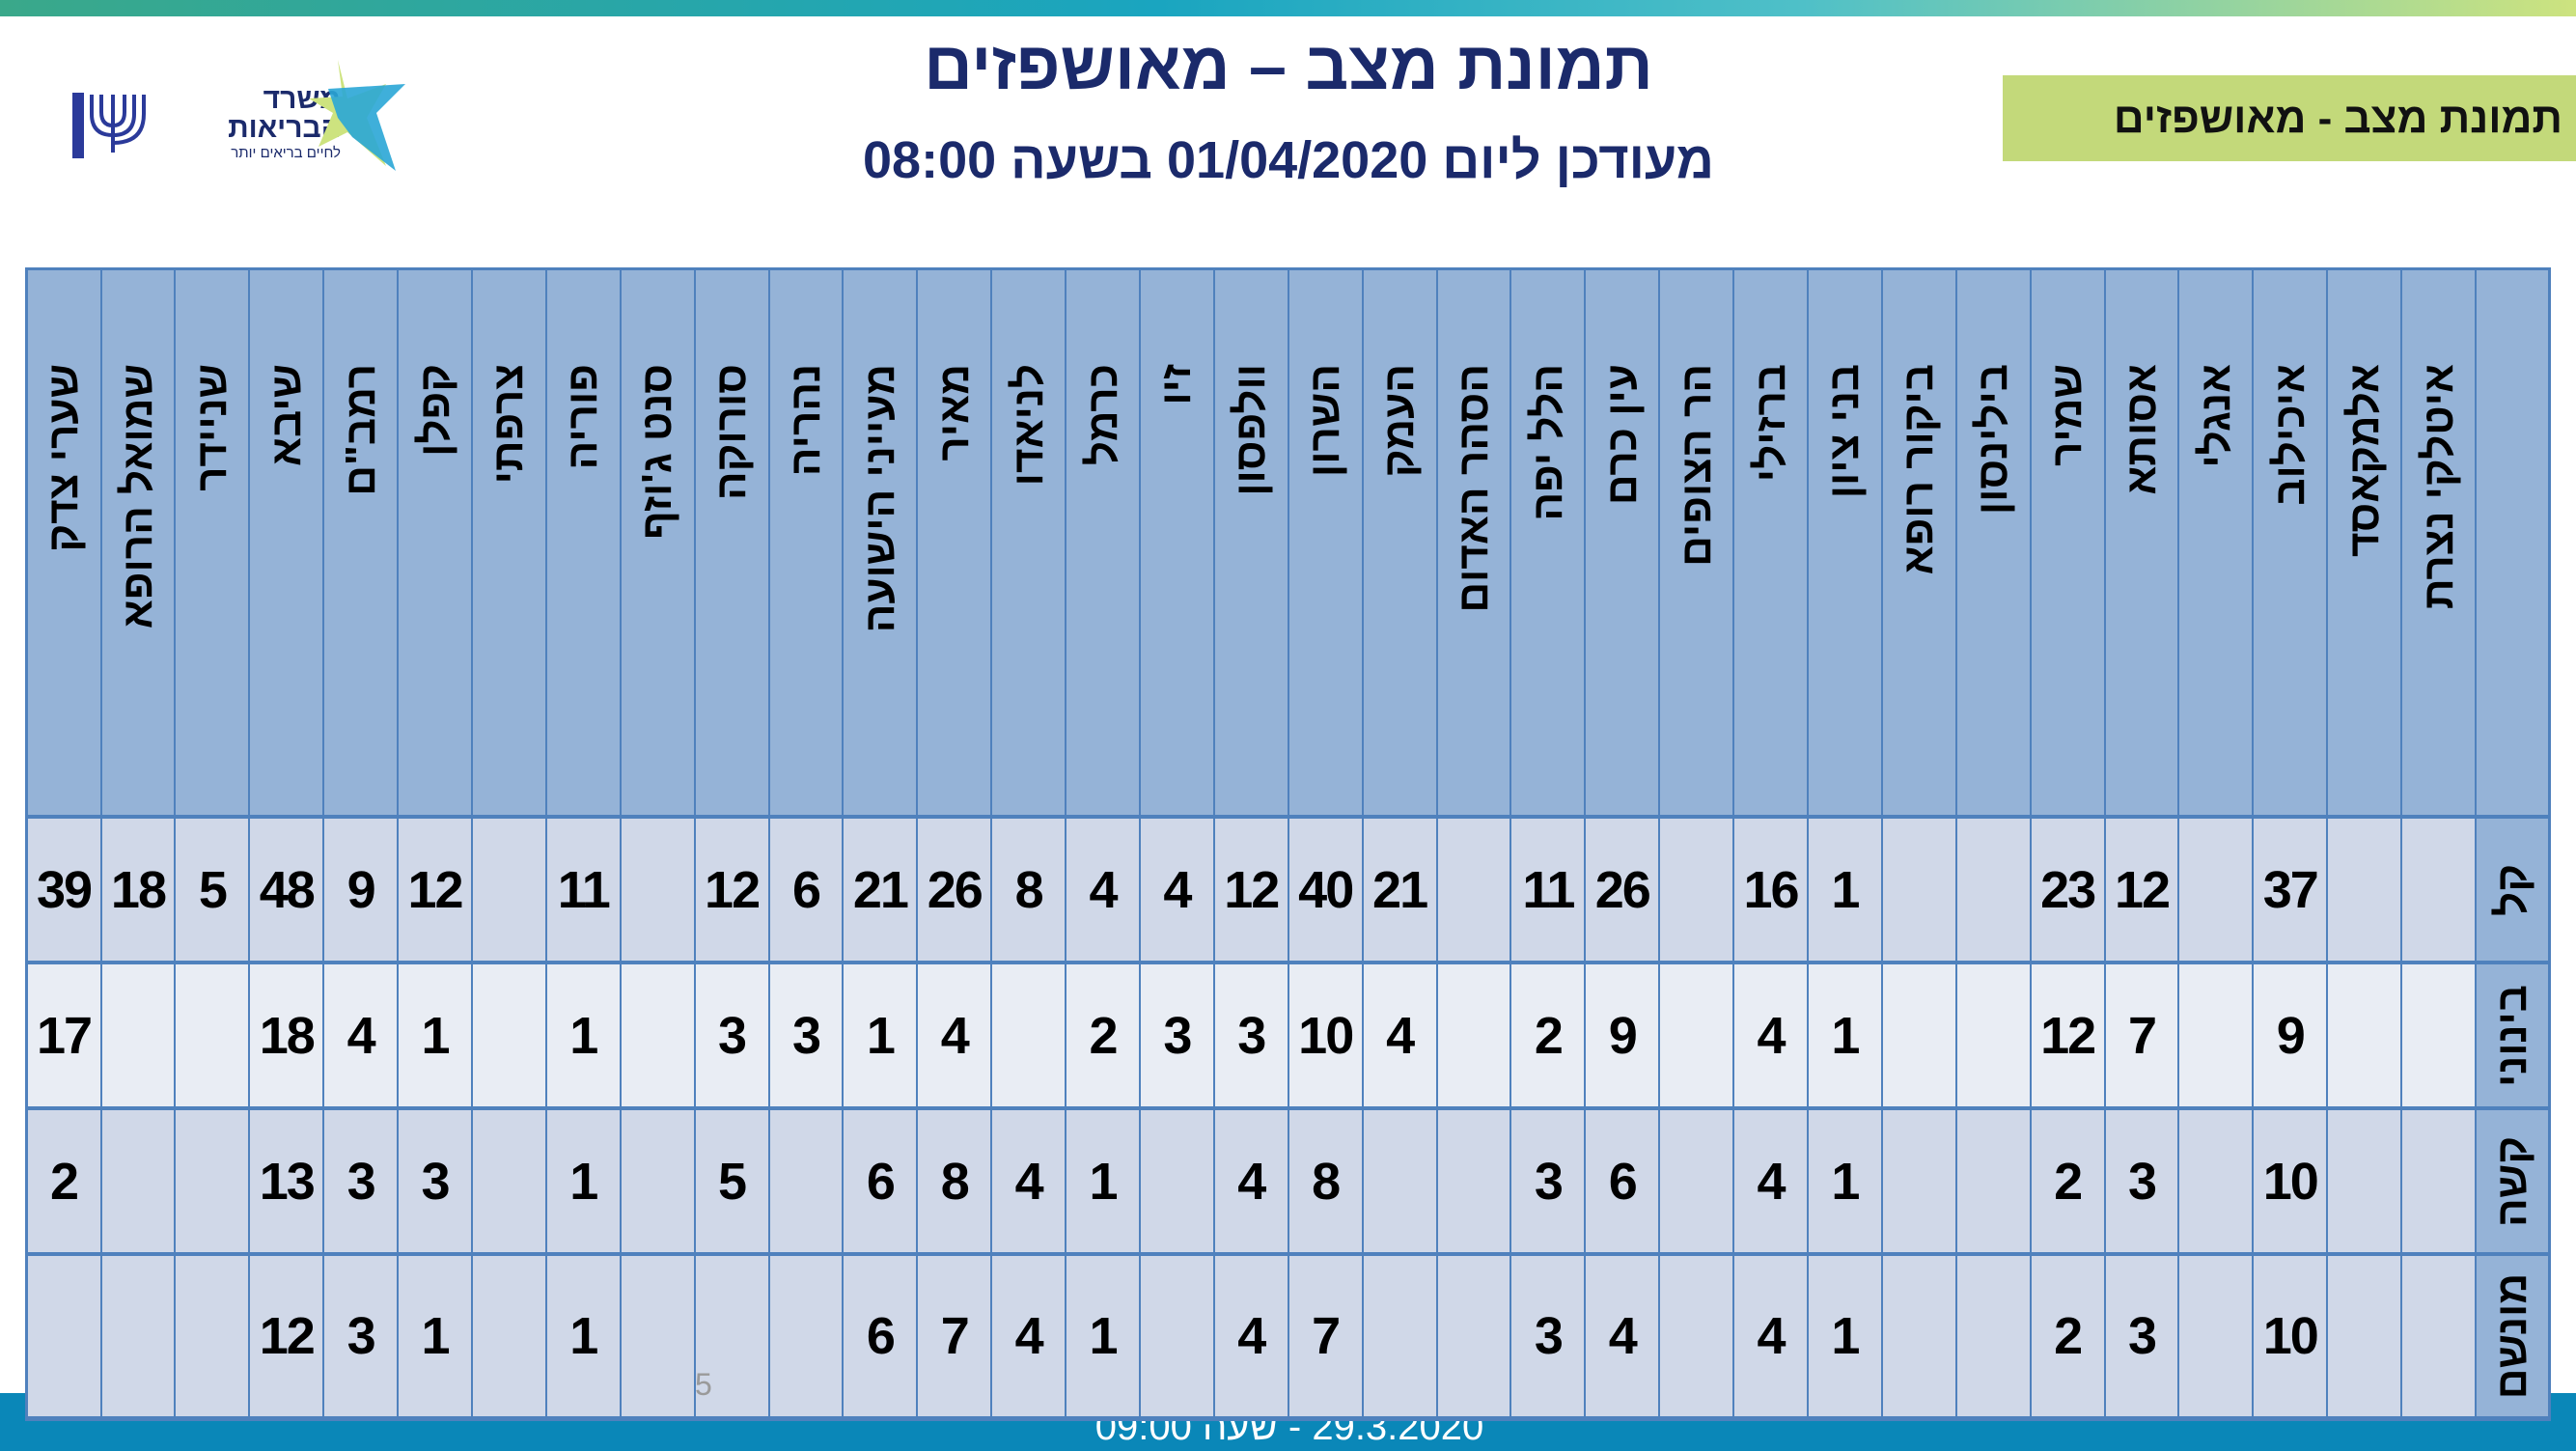 The image size is (2576, 1451). Describe the element at coordinates (2066, 542) in the screenshot. I see `column-header: שמיר` at that location.